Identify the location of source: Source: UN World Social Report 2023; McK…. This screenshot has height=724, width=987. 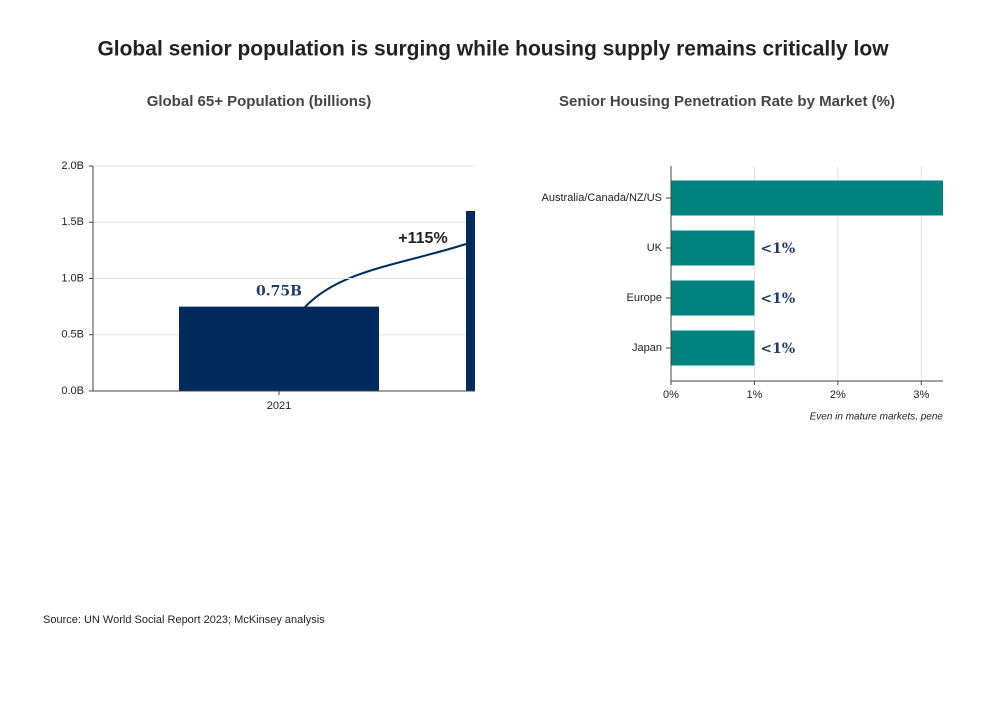
(184, 620).